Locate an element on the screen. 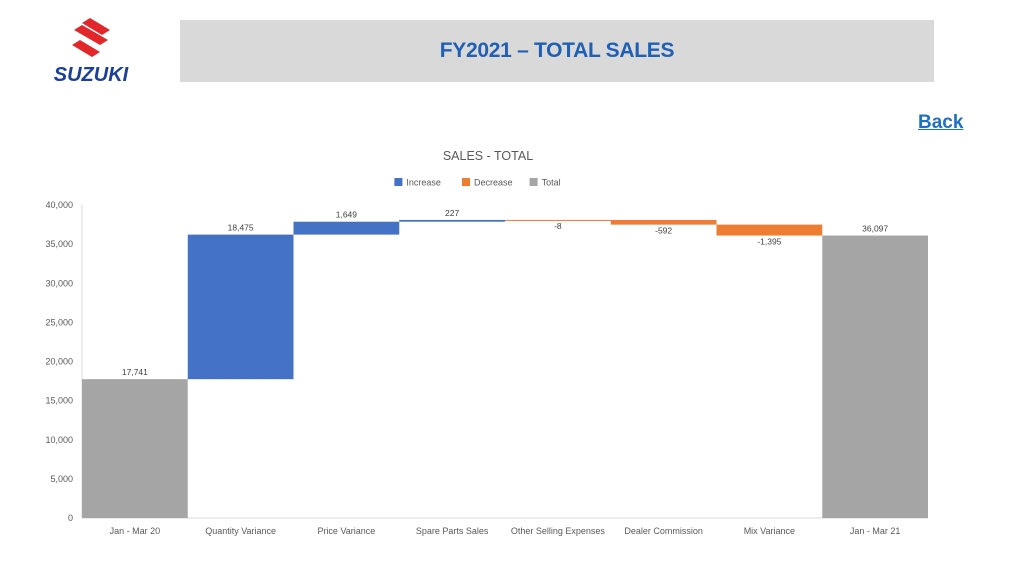 Image resolution: width=1024 pixels, height=576 pixels. y-tick-label: 35,000 is located at coordinates (59, 244).